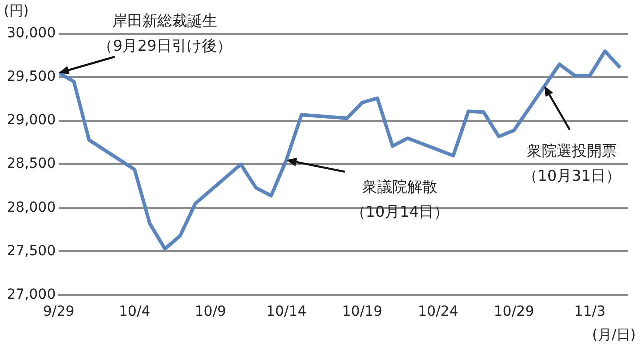  I want to click on annotation: 衆議院解散, so click(400, 187).